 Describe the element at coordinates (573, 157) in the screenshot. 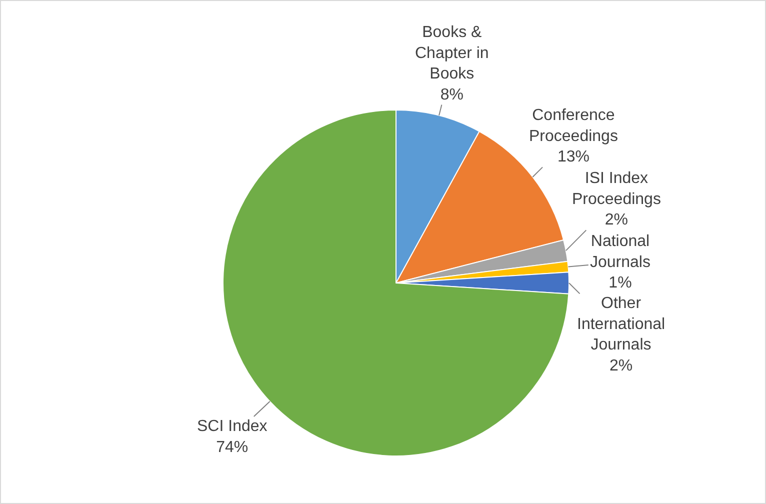

I see `data-label: 13%` at that location.